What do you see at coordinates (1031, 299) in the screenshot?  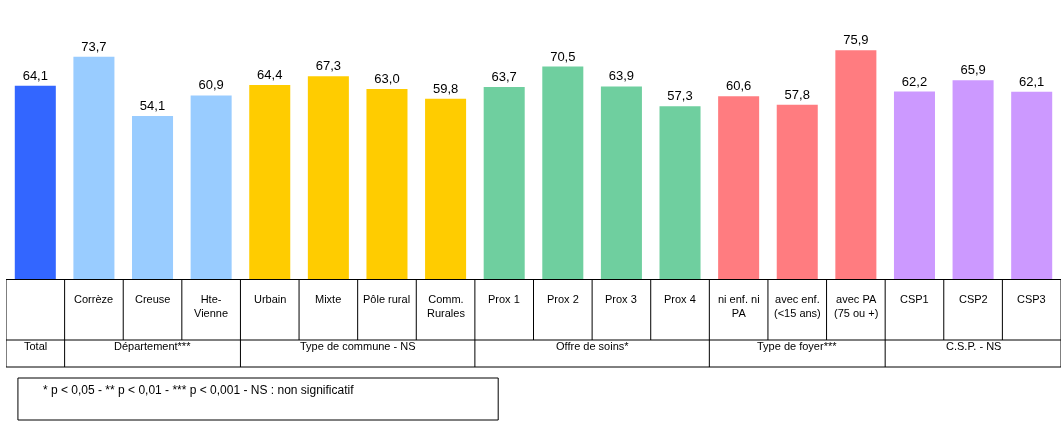 I see `x-tick-label: CSP3` at bounding box center [1031, 299].